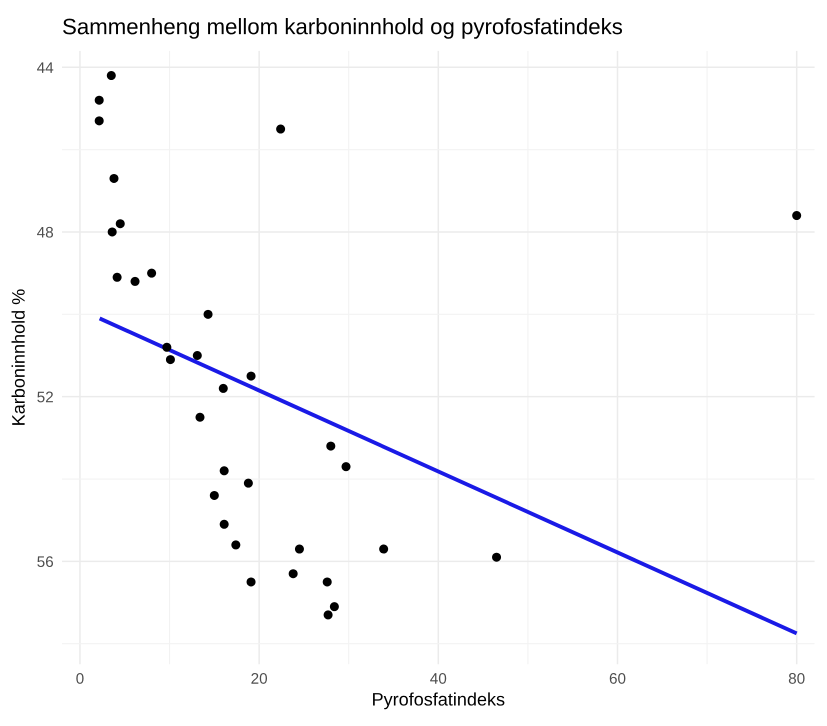  I want to click on x-tick-label: 40, so click(438, 678).